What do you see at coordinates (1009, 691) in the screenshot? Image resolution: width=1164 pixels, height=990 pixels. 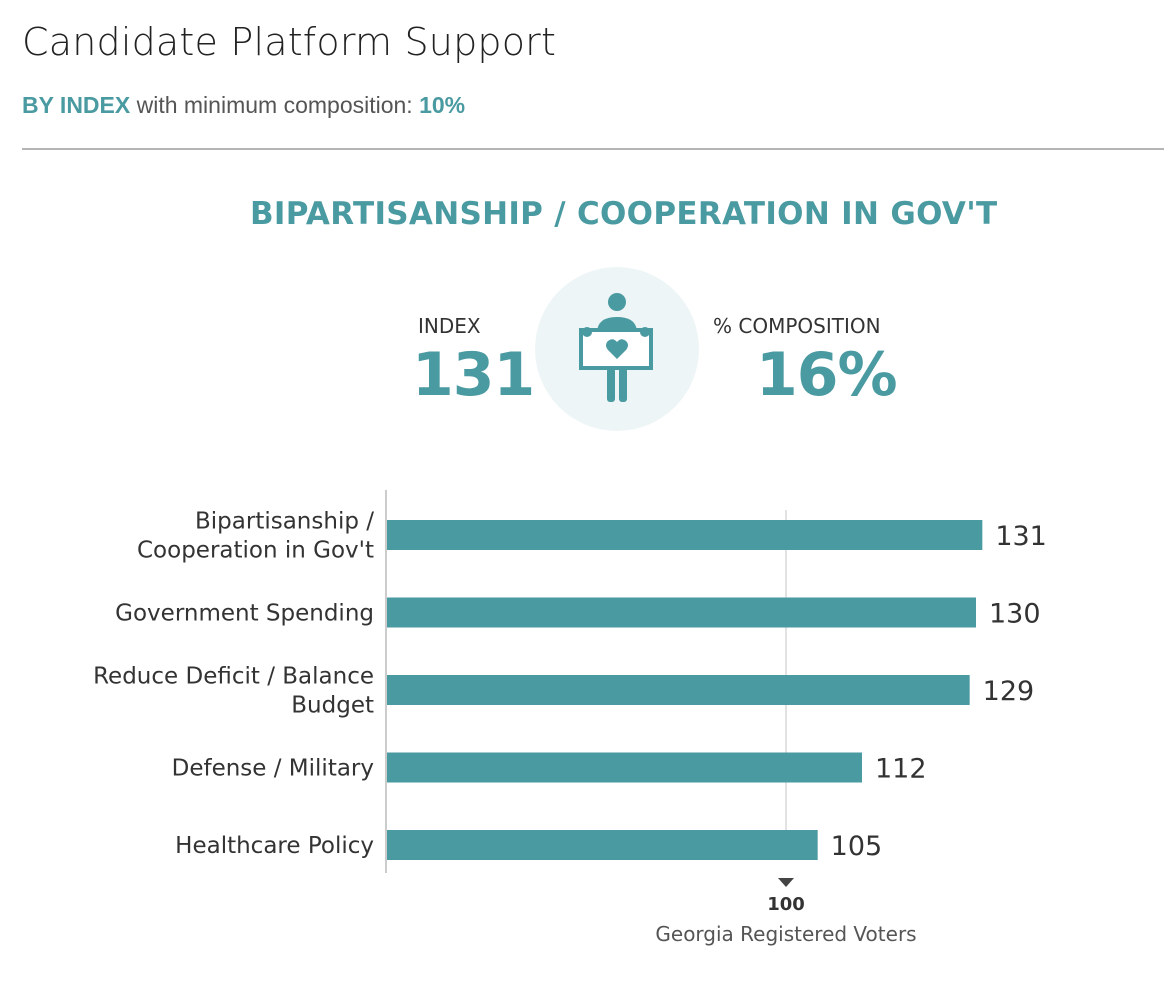 I see `bar-value-label: 129` at bounding box center [1009, 691].